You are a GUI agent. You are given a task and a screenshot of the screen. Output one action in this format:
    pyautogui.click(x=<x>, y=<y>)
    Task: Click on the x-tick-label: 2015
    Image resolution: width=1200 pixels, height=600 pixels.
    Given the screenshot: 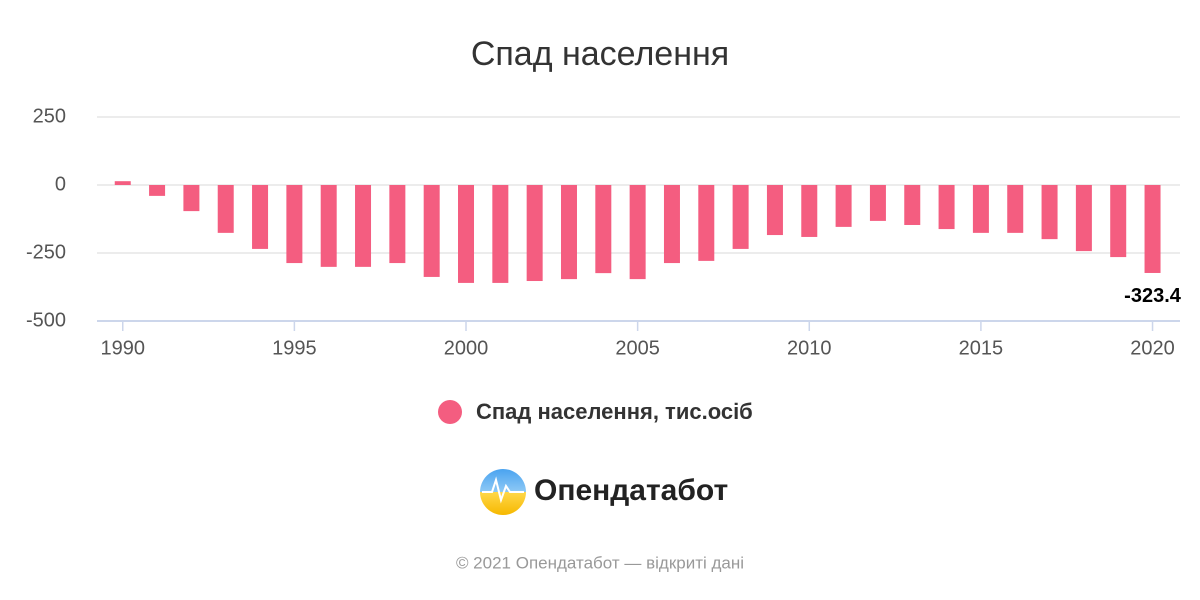 What is the action you would take?
    pyautogui.click(x=981, y=348)
    